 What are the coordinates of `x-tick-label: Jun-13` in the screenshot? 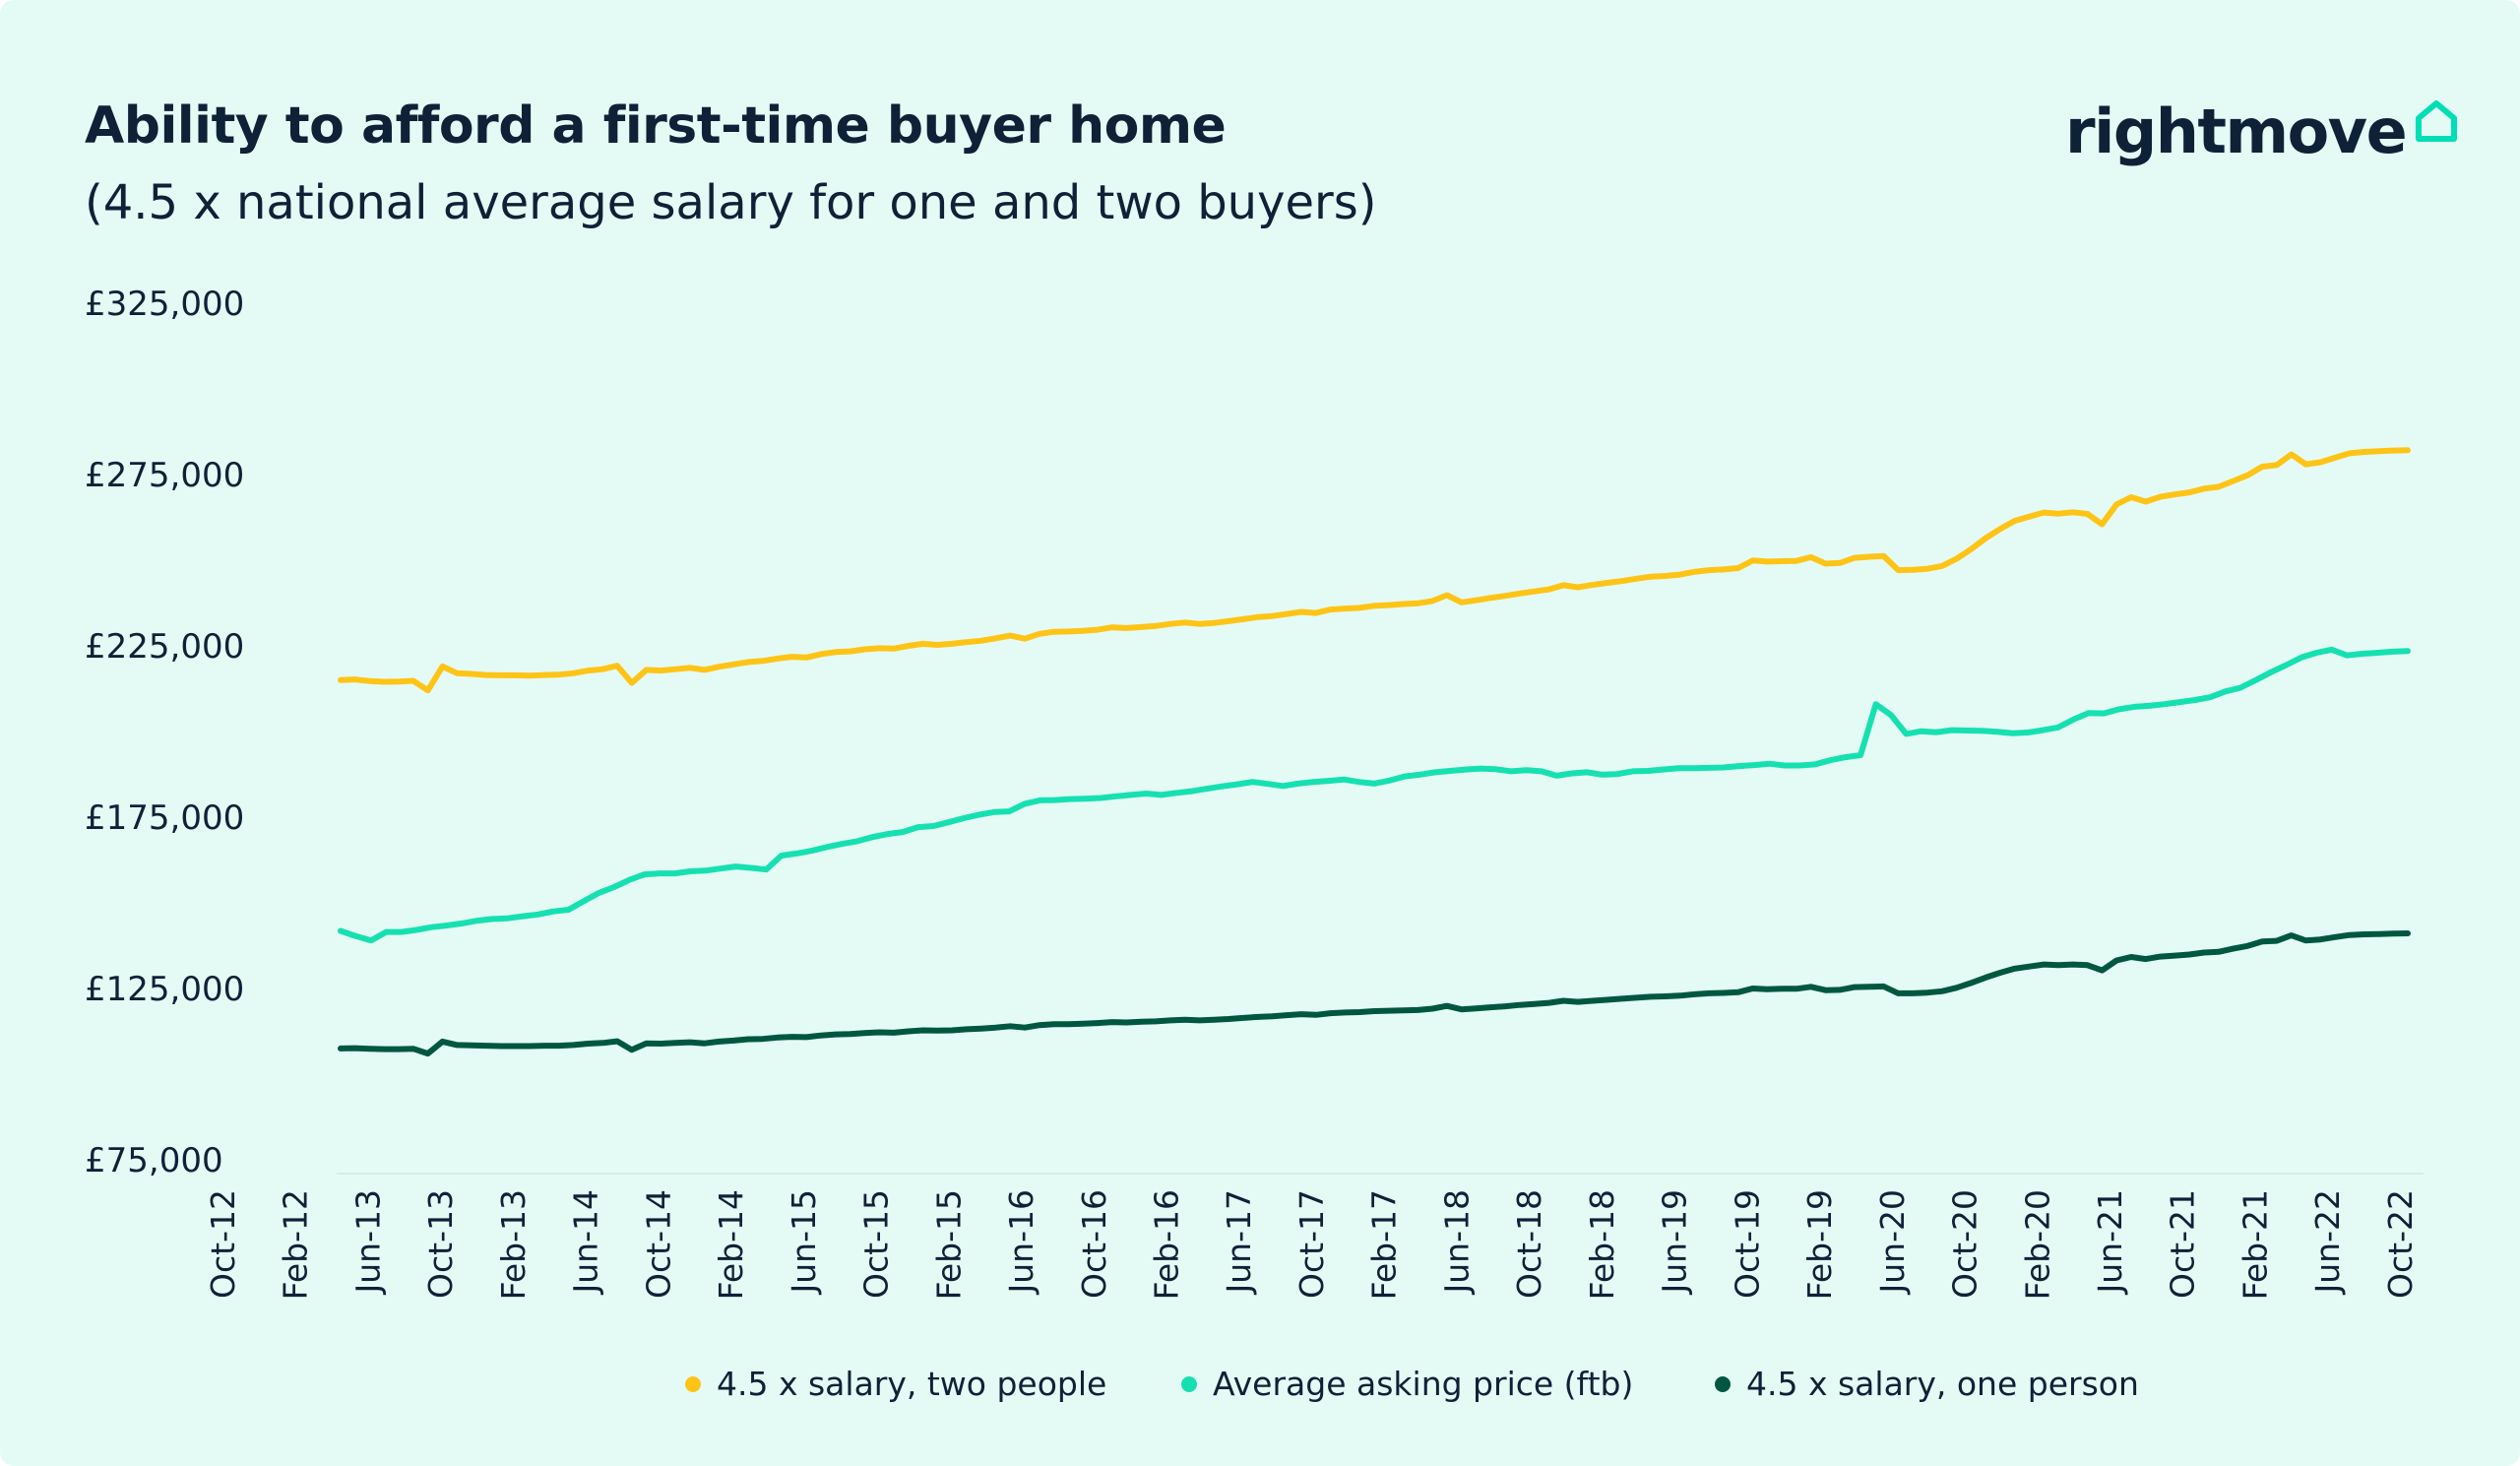 It's located at (367, 1242).